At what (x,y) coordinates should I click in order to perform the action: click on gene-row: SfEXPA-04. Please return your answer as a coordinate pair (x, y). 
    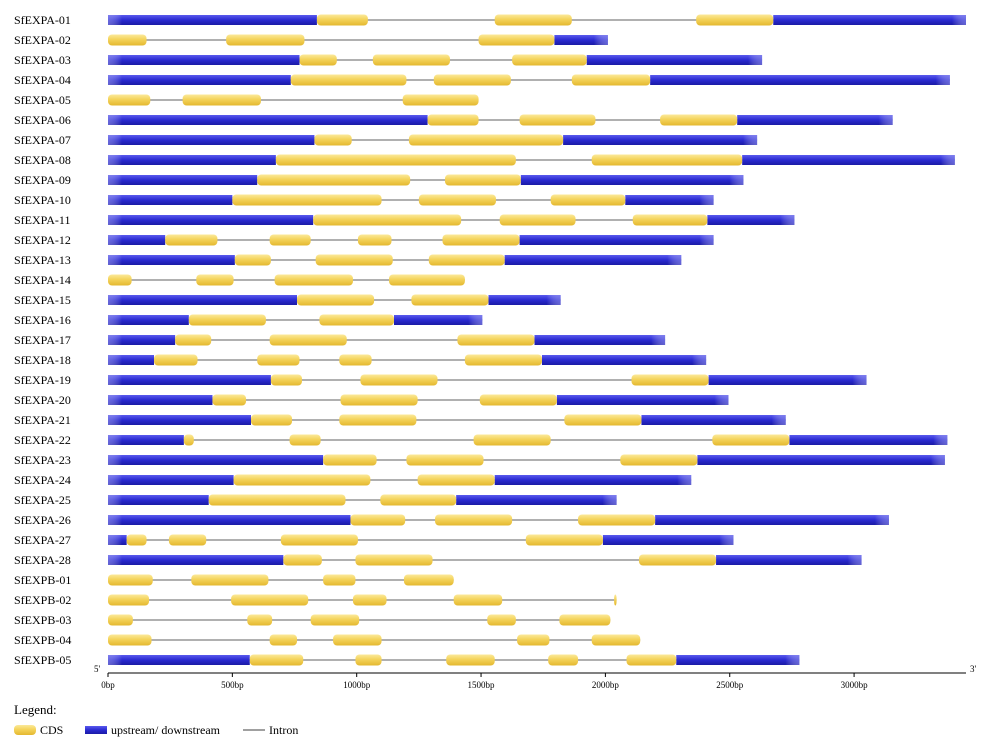
    Looking at the image, I should click on (482, 80).